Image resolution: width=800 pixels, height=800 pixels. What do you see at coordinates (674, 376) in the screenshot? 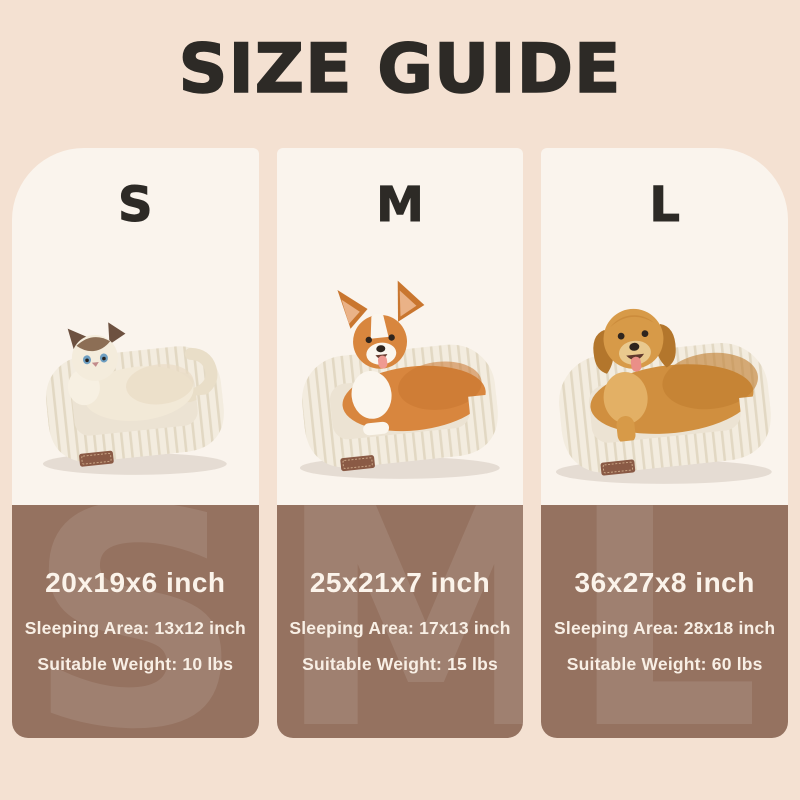
I see `golden-retriever-dog` at bounding box center [674, 376].